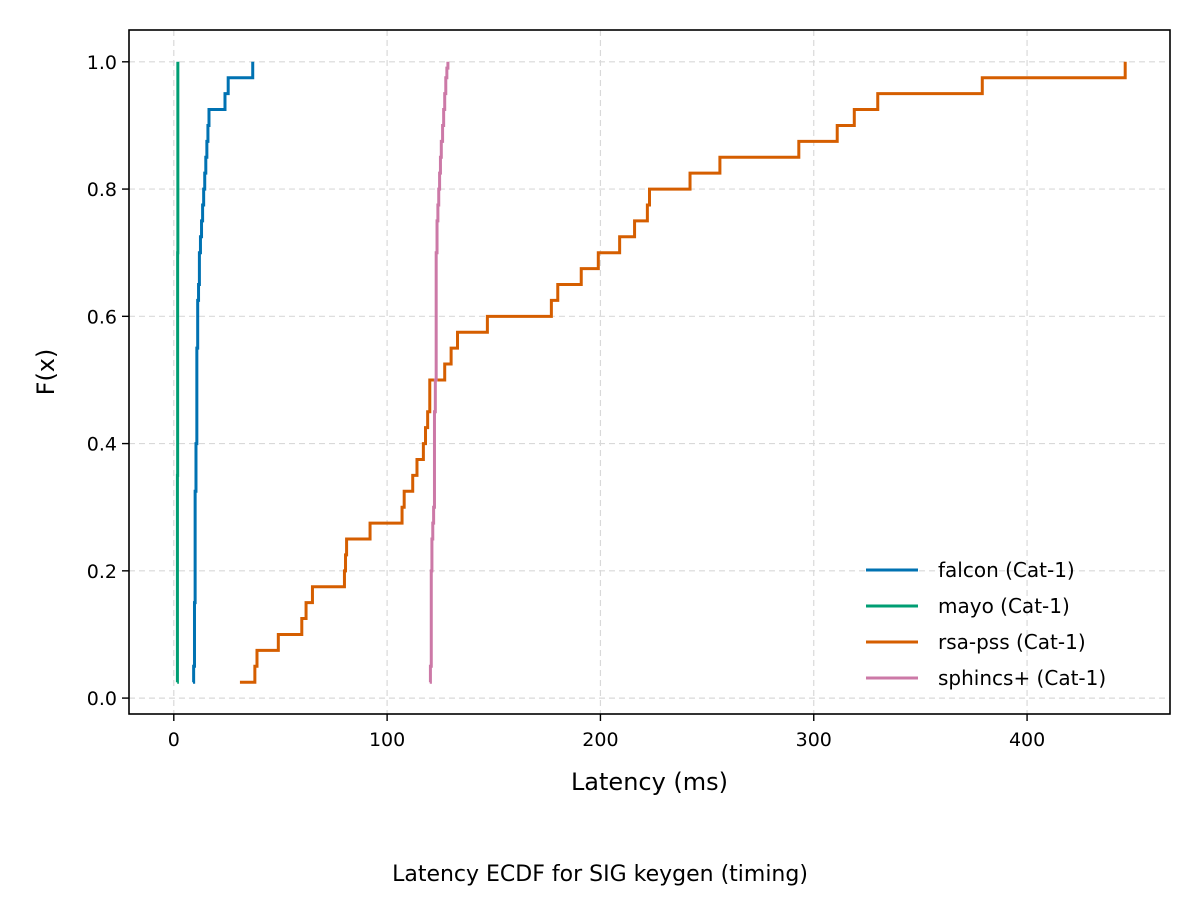  I want to click on y-tick-label: 0.8, so click(102, 190).